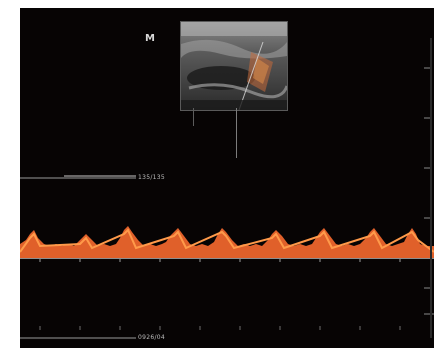 The image size is (437, 348). Describe the element at coordinates (227, 240) in the screenshot. I see `doppler-waveform-highlight` at that location.